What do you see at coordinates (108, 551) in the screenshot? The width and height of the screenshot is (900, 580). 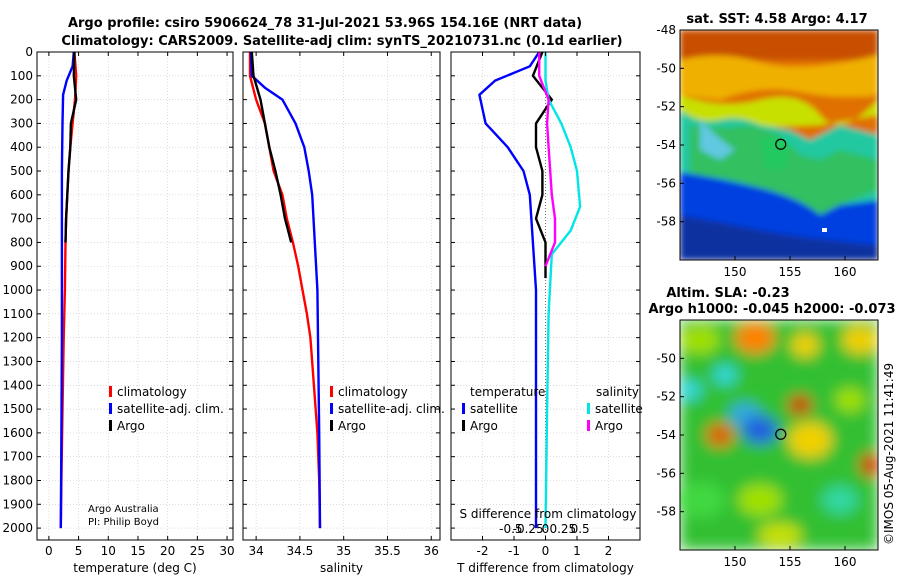 I see `x-tick-label: 10` at bounding box center [108, 551].